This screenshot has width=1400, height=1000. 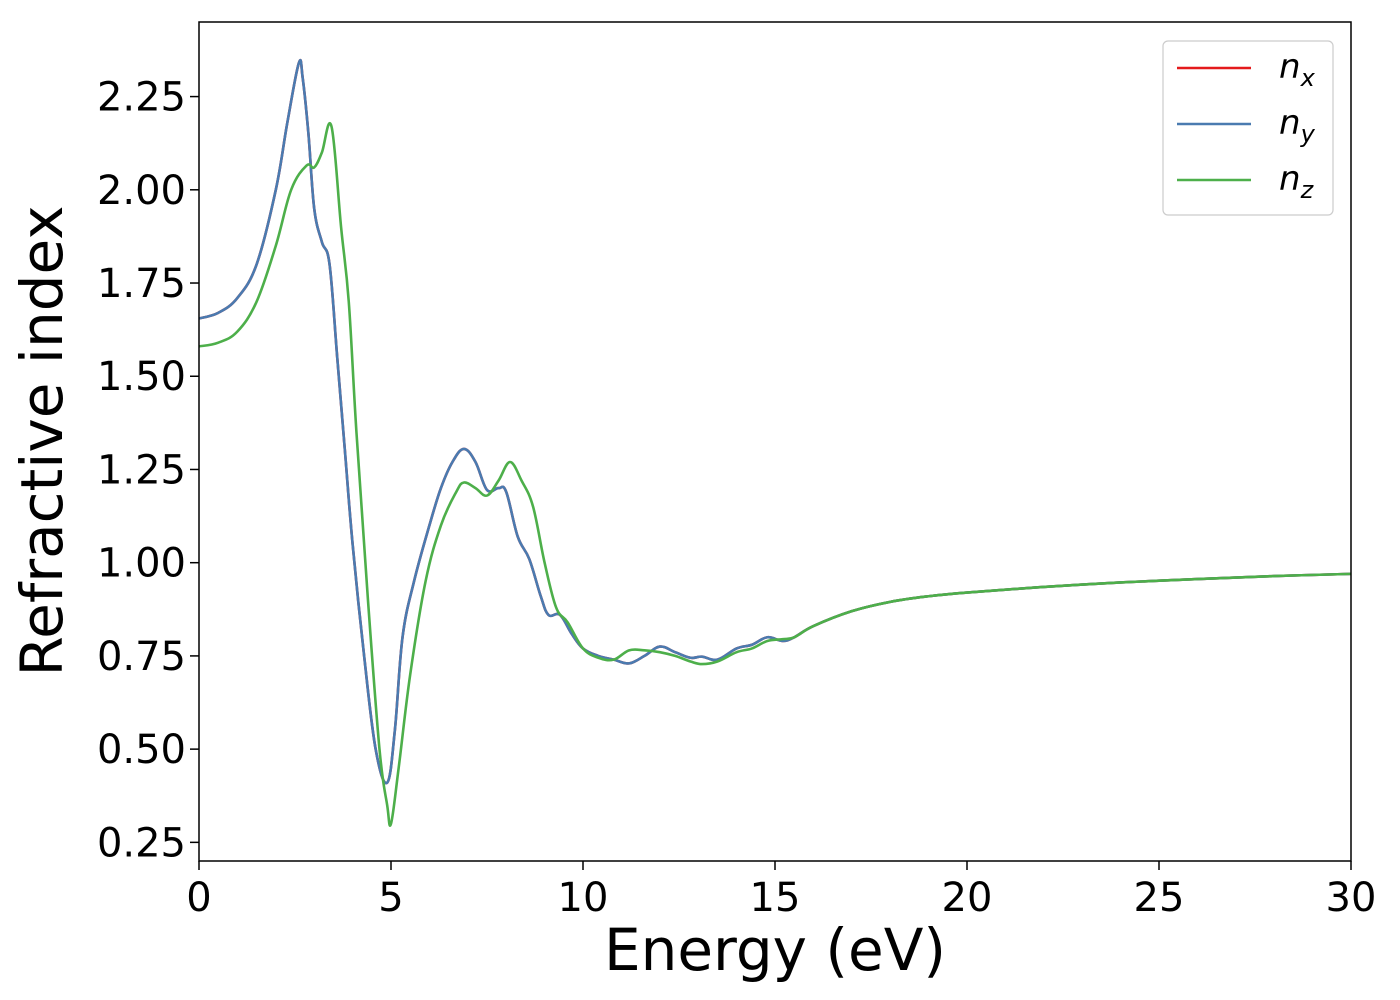 I want to click on x-tick-label: 10, so click(x=583, y=898).